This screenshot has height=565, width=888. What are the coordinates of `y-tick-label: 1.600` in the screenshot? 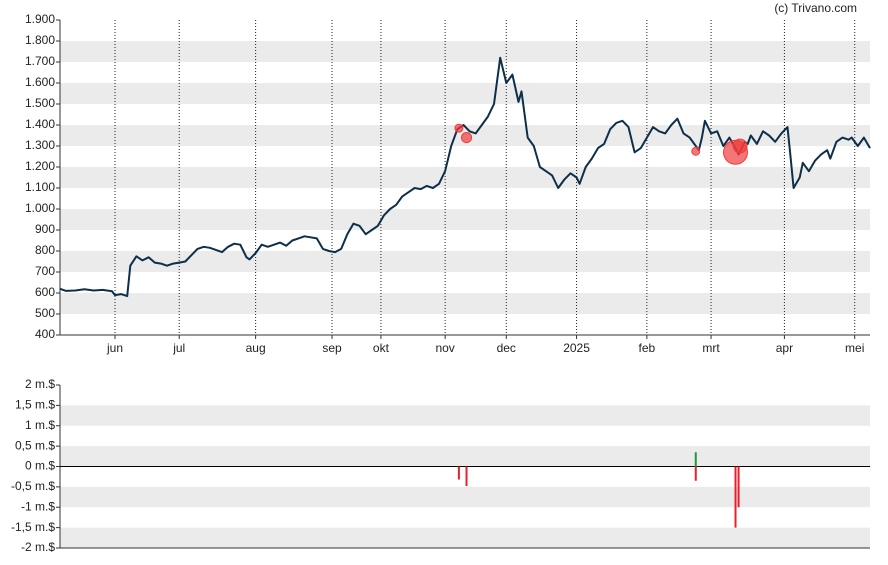 It's located at (40, 82).